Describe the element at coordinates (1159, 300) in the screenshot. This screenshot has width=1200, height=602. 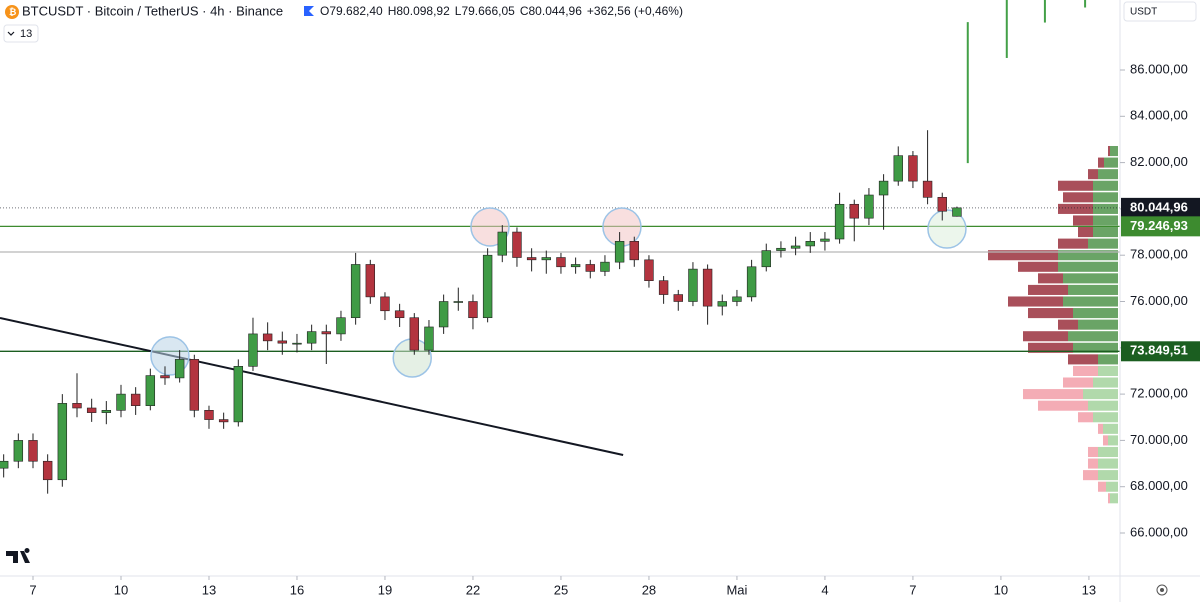
I see `y-tick-label: 76.000,00` at that location.